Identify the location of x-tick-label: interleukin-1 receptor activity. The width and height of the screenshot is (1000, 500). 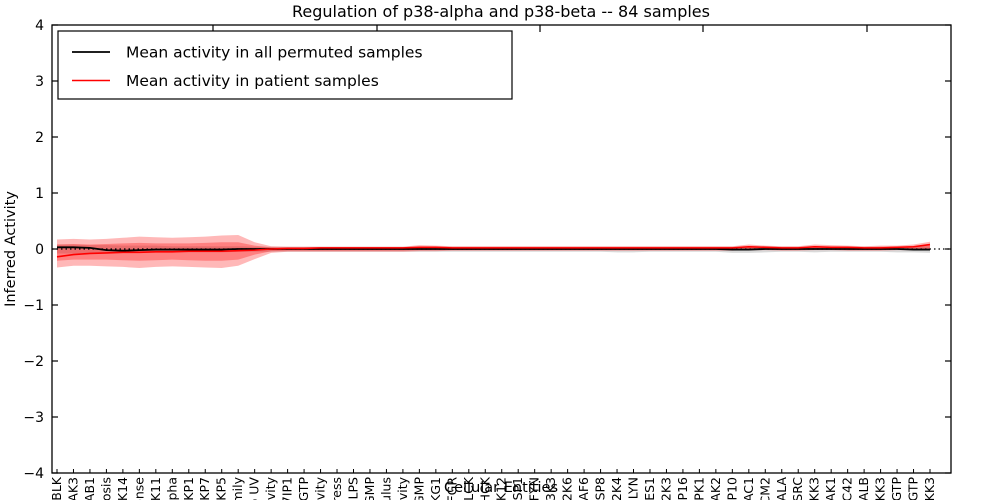
(320, 488).